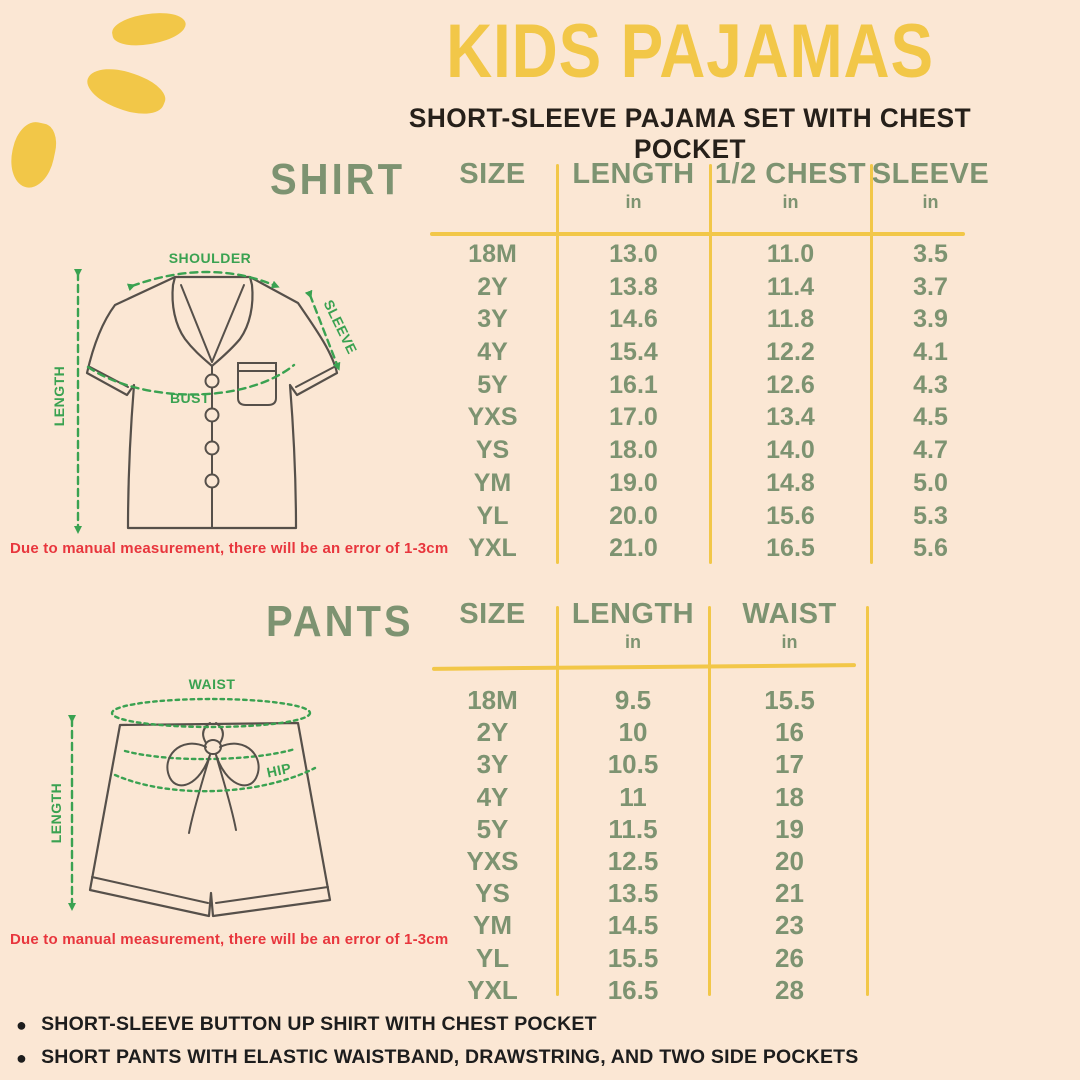 The image size is (1080, 1080). I want to click on pants-section-label: PANTS, so click(340, 622).